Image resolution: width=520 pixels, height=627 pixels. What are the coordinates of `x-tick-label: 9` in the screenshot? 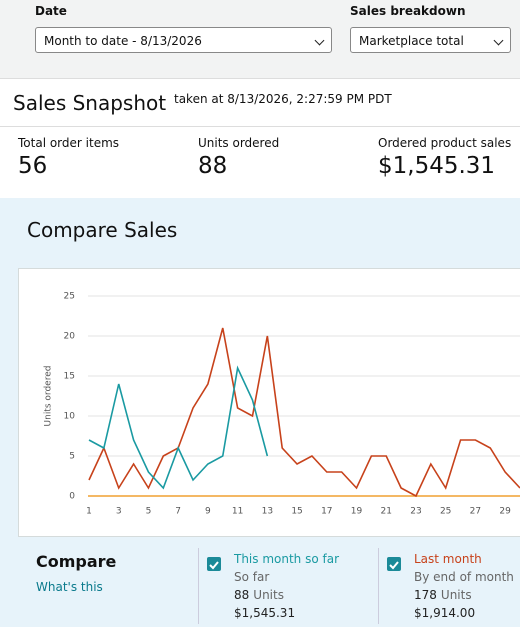 It's located at (208, 512).